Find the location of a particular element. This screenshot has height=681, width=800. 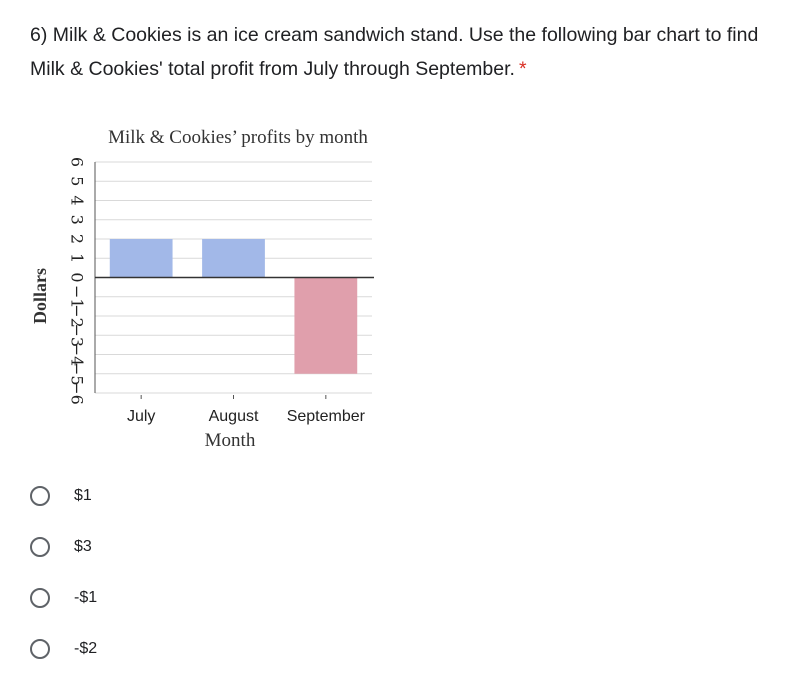

x-tick-label: August is located at coordinates (234, 416).